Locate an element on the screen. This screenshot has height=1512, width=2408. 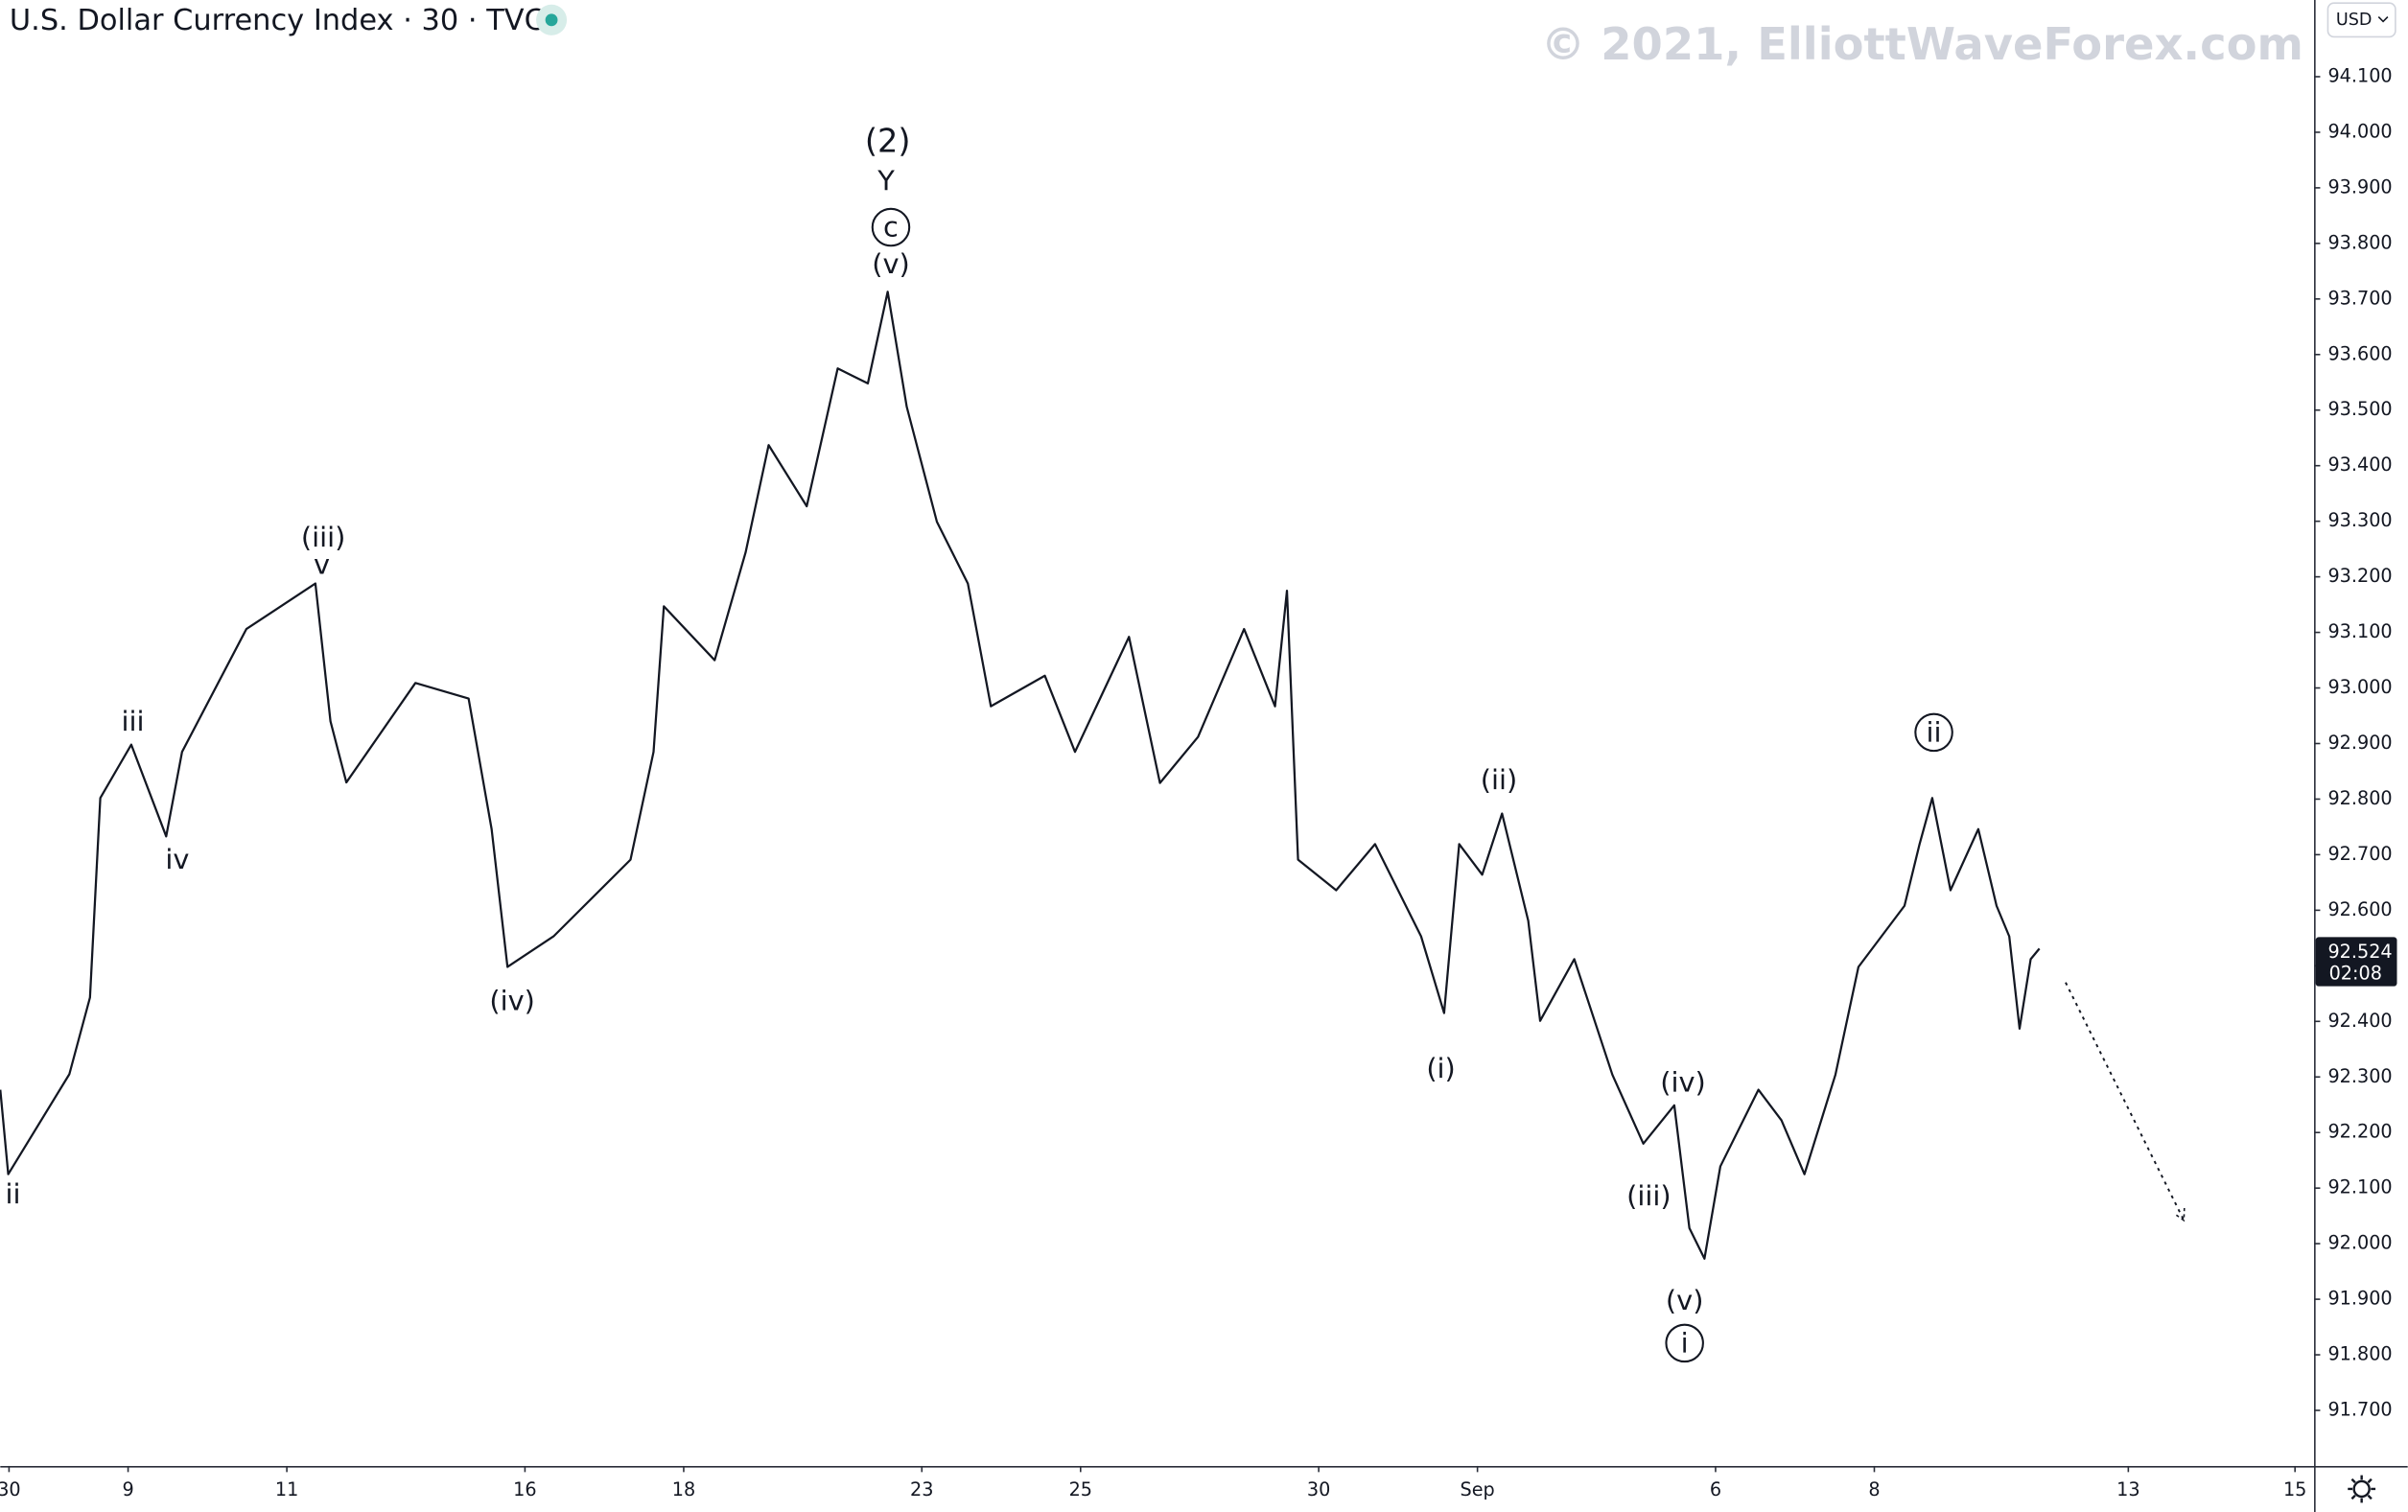
x-tick-label: 15 is located at coordinates (2294, 1489).